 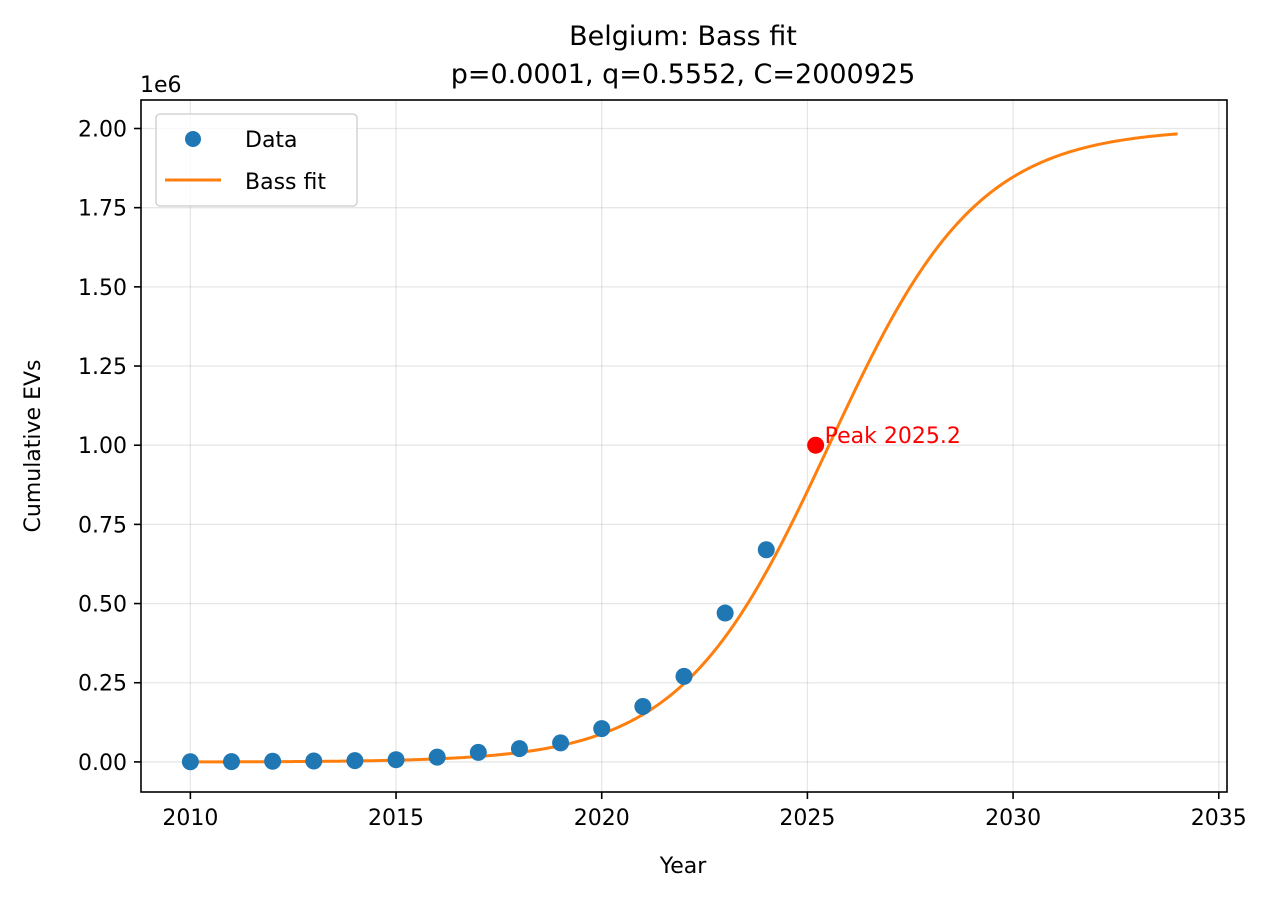 I want to click on annotations: Peak 2025.2, so click(x=884, y=439).